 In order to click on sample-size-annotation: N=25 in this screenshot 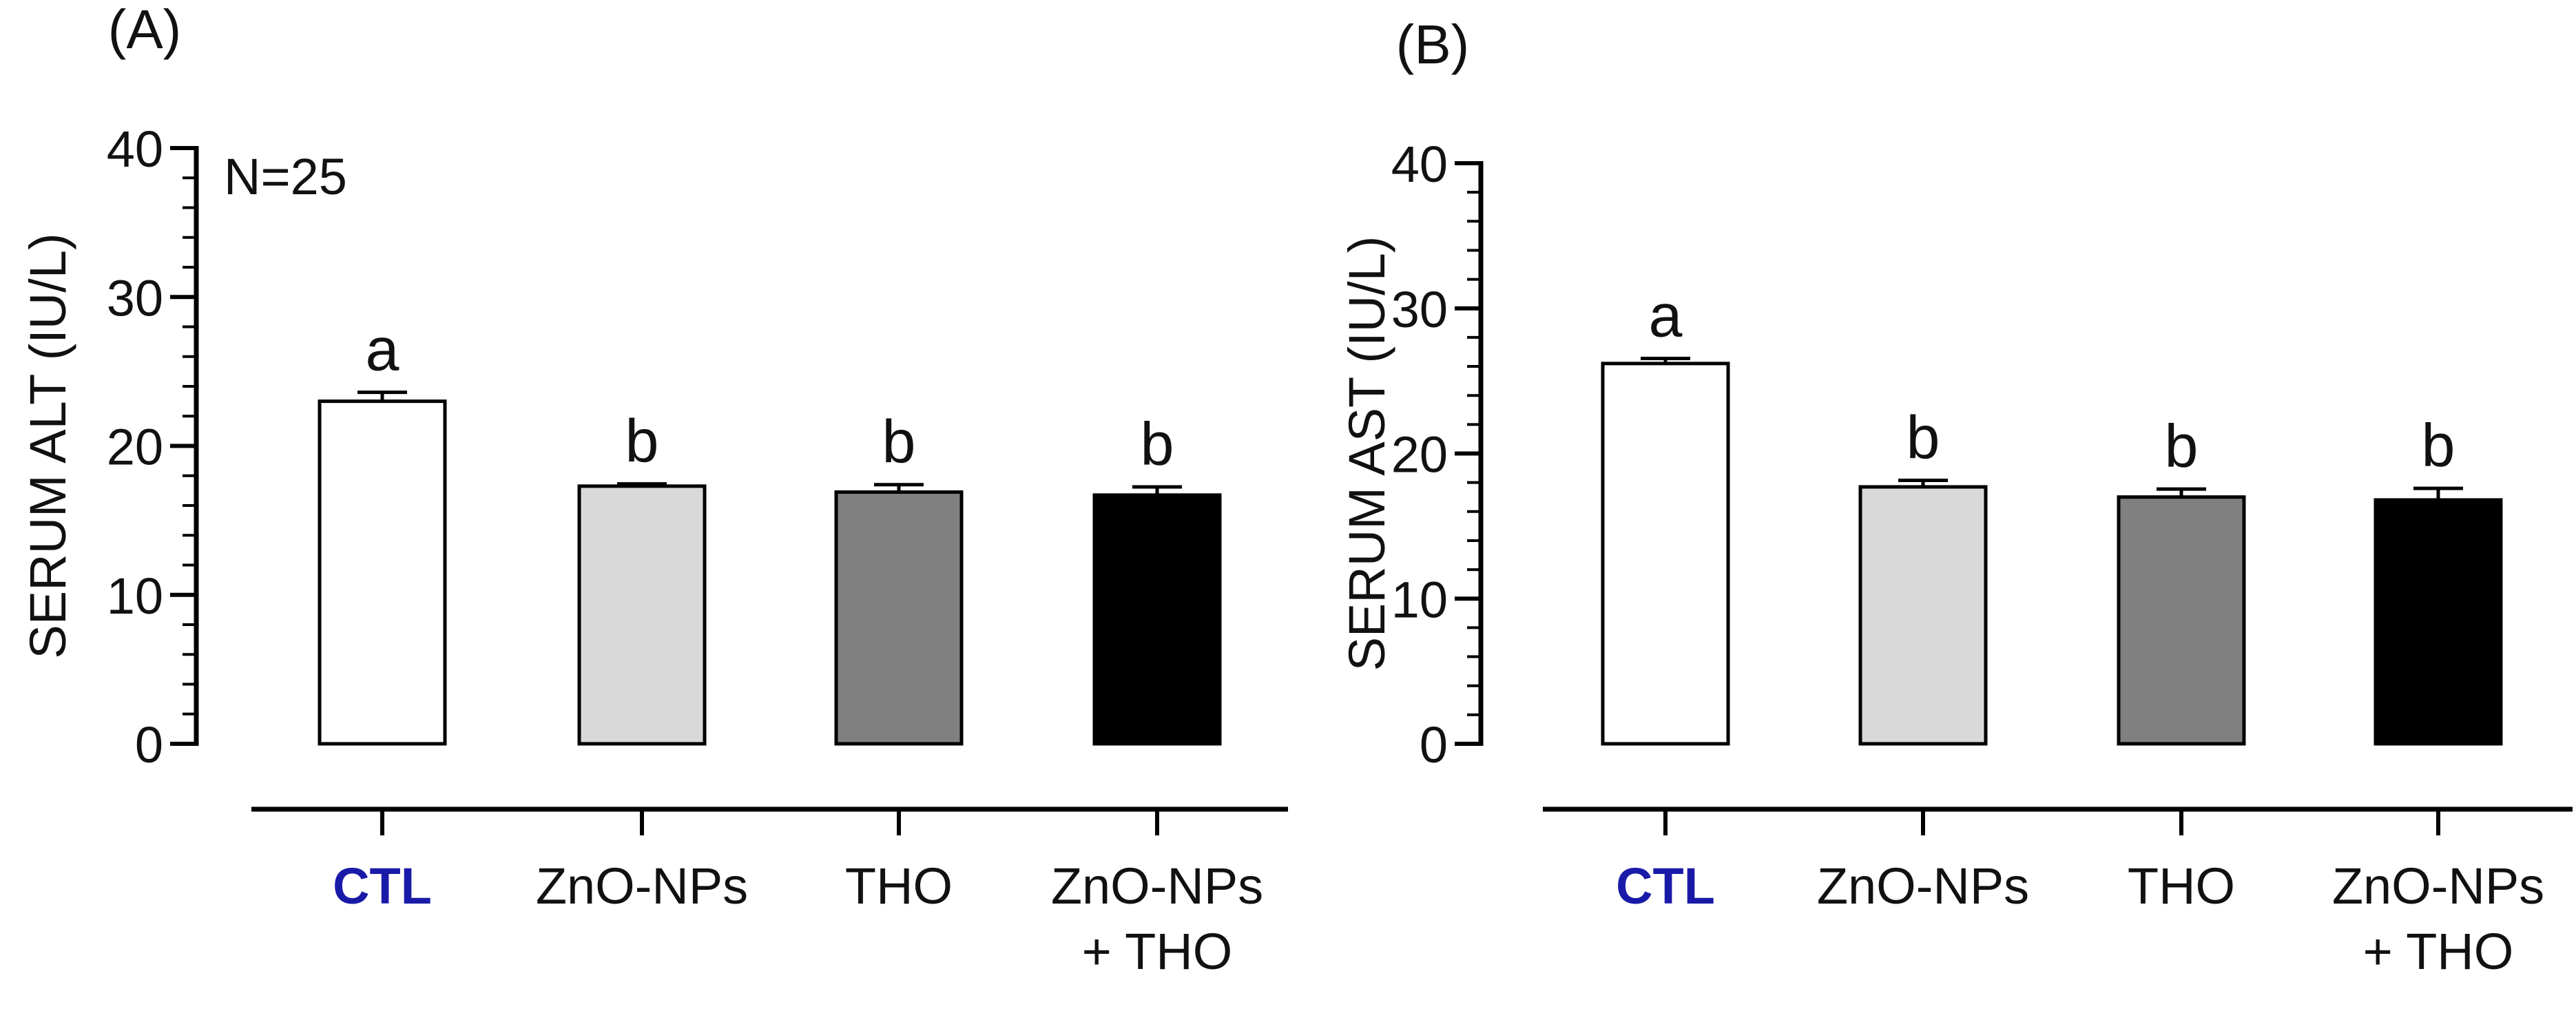, I will do `click(285, 176)`.